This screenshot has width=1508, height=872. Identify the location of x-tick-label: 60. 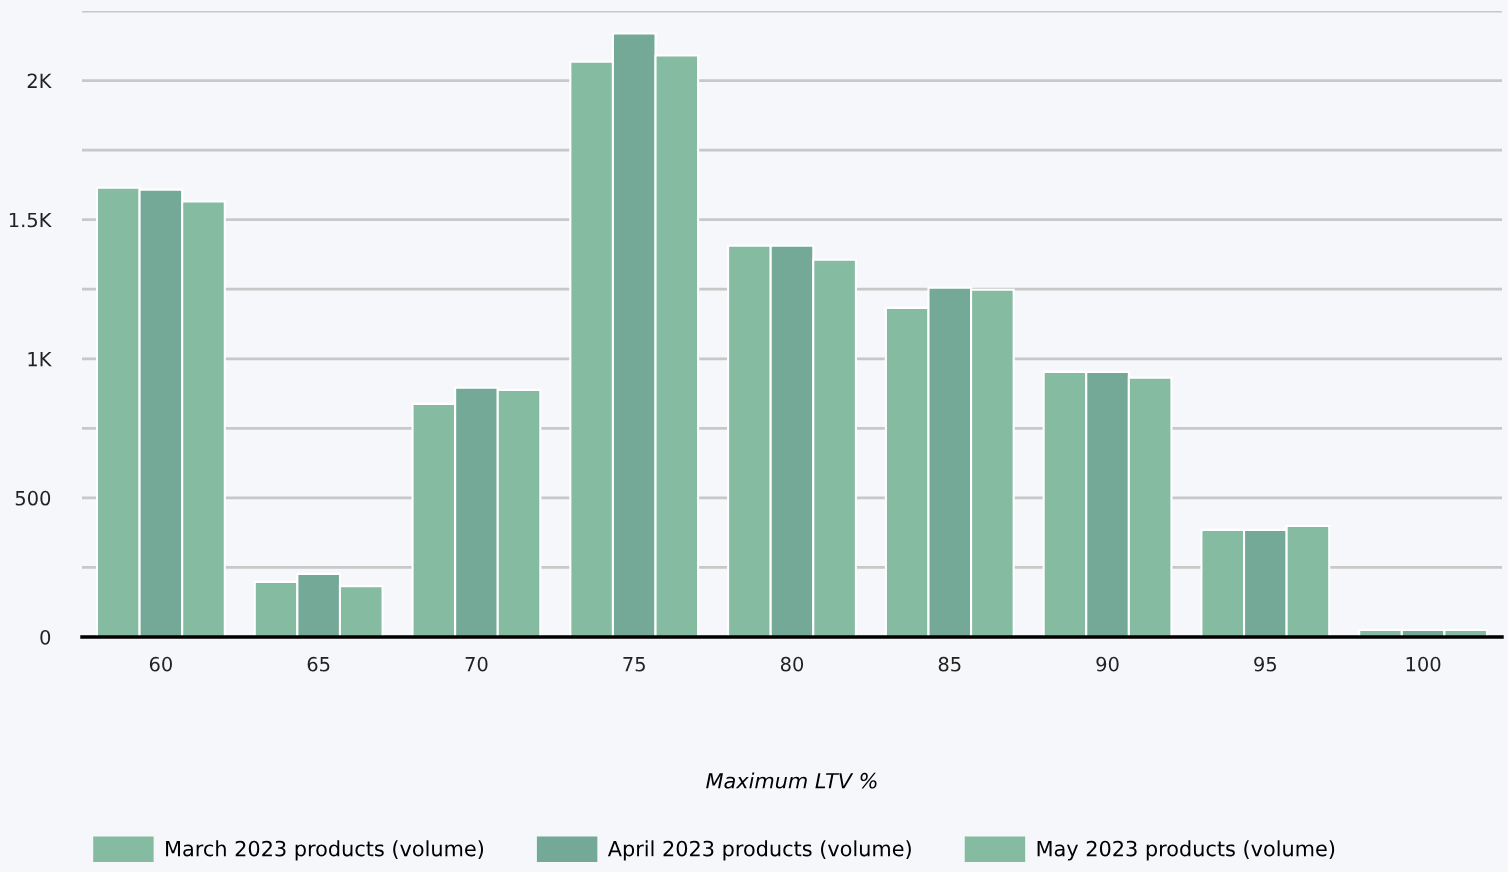
(160, 664).